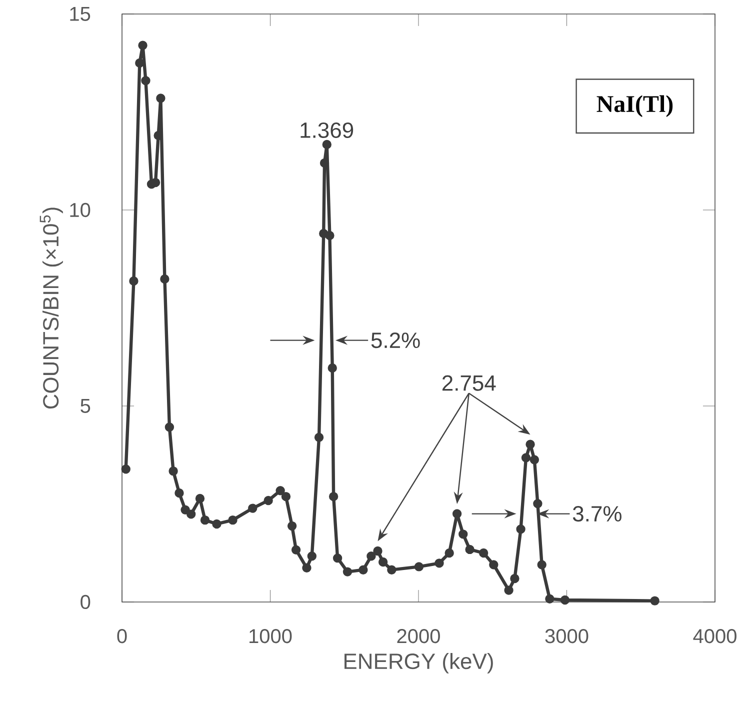 Image resolution: width=746 pixels, height=723 pixels. Describe the element at coordinates (80, 14) in the screenshot. I see `y-tick-label: 15` at that location.